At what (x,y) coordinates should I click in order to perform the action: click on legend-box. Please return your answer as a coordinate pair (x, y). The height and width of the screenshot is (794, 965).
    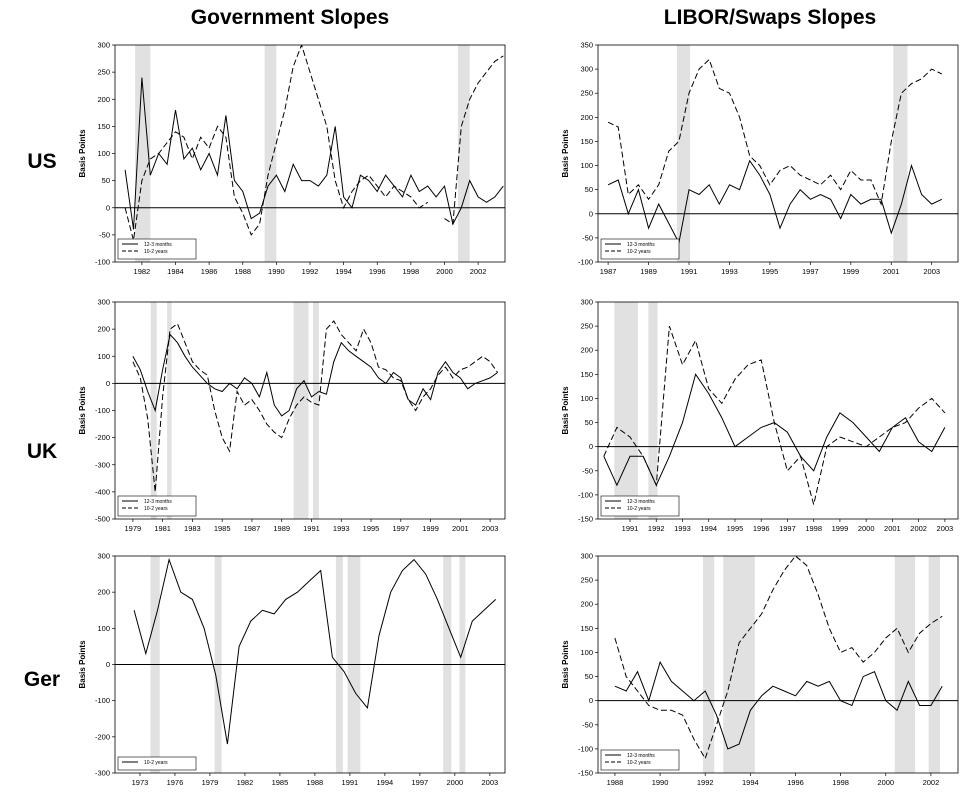
    Looking at the image, I should click on (157, 763).